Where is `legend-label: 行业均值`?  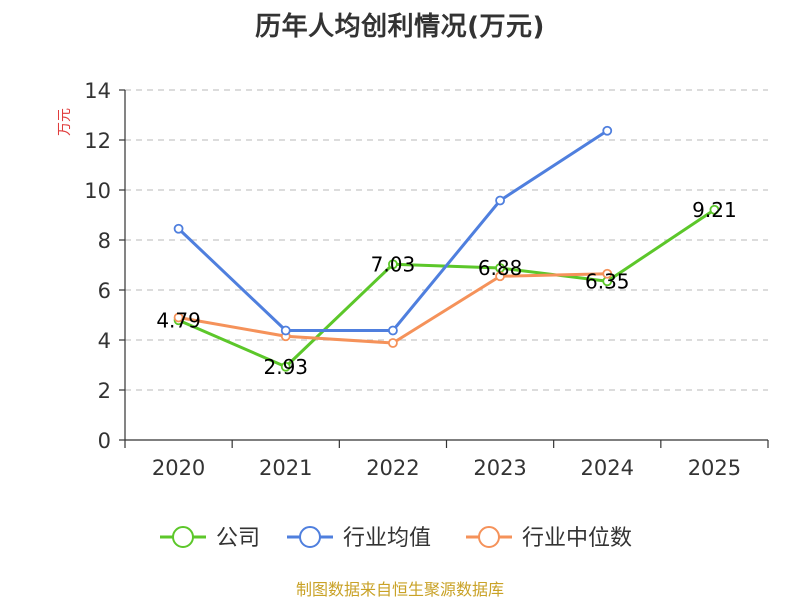
legend-label: 行业均值 is located at coordinates (387, 538).